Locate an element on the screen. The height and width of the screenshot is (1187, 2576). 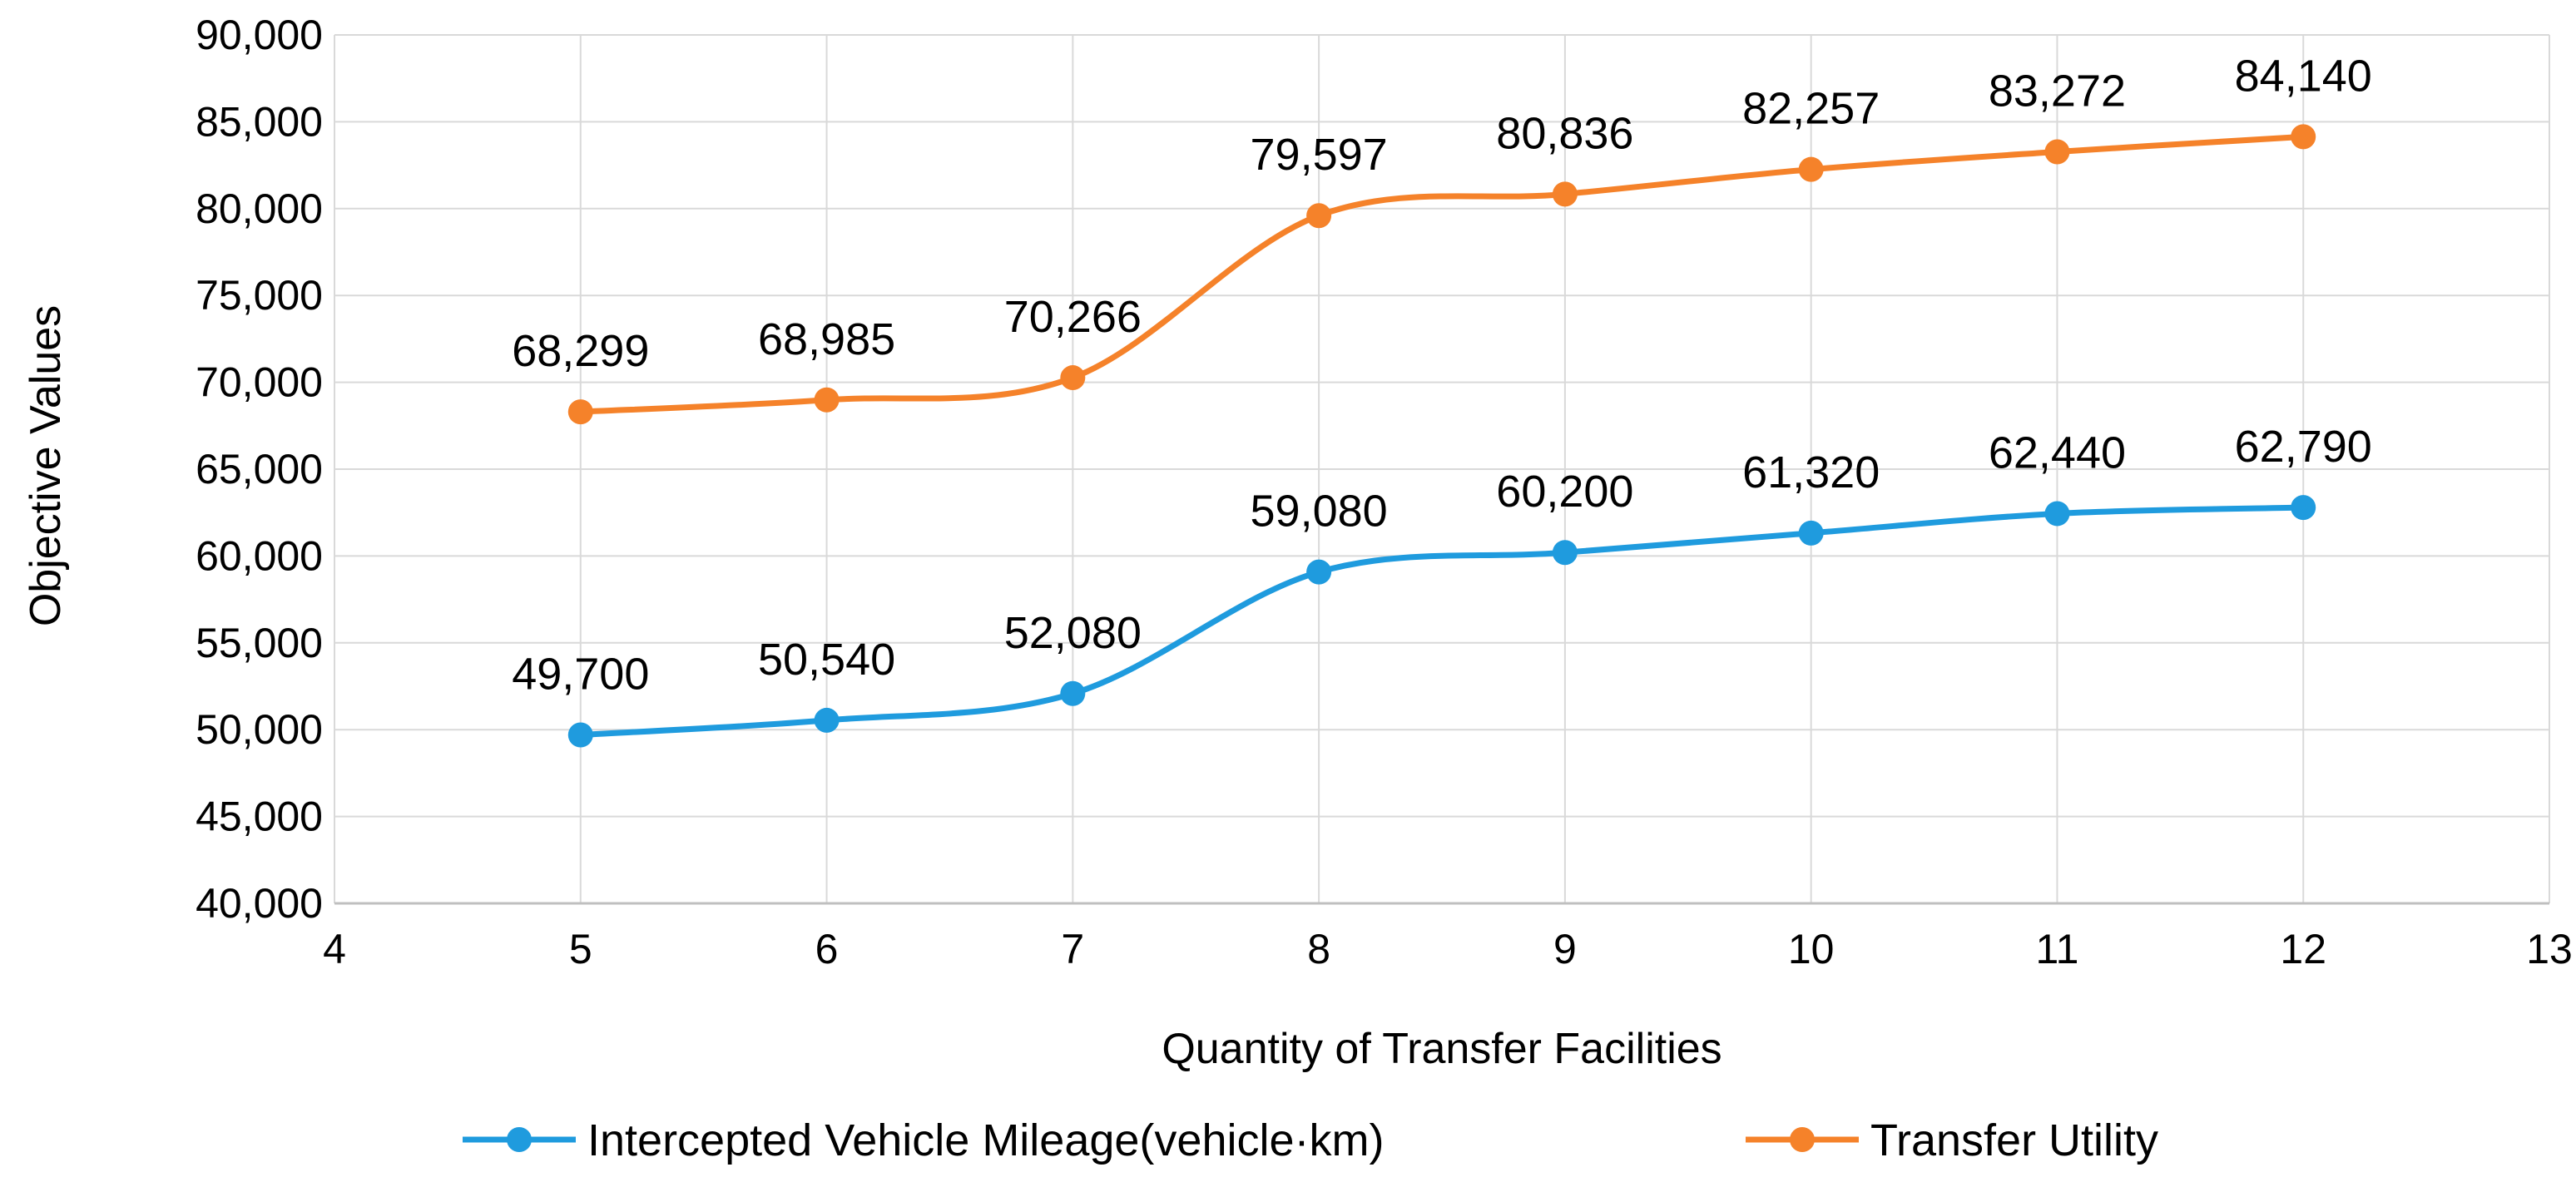
data-label: 59,080 is located at coordinates (1319, 512).